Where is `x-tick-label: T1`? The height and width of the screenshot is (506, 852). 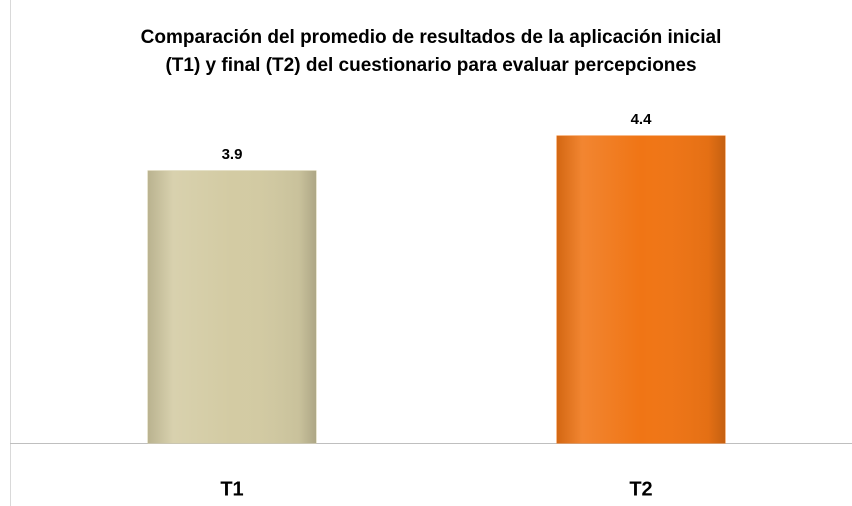
x-tick-label: T1 is located at coordinates (231, 489).